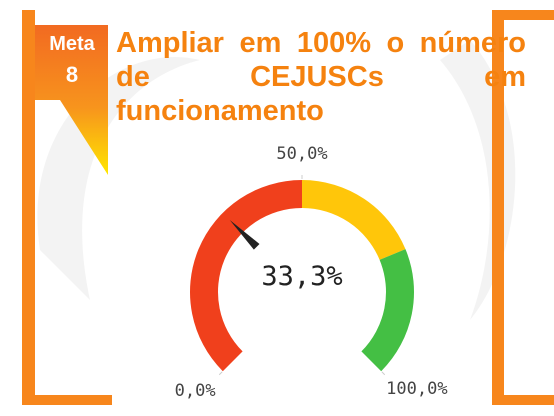 The image size is (554, 416). What do you see at coordinates (416, 389) in the screenshot?
I see `tick-label: 100,0%` at bounding box center [416, 389].